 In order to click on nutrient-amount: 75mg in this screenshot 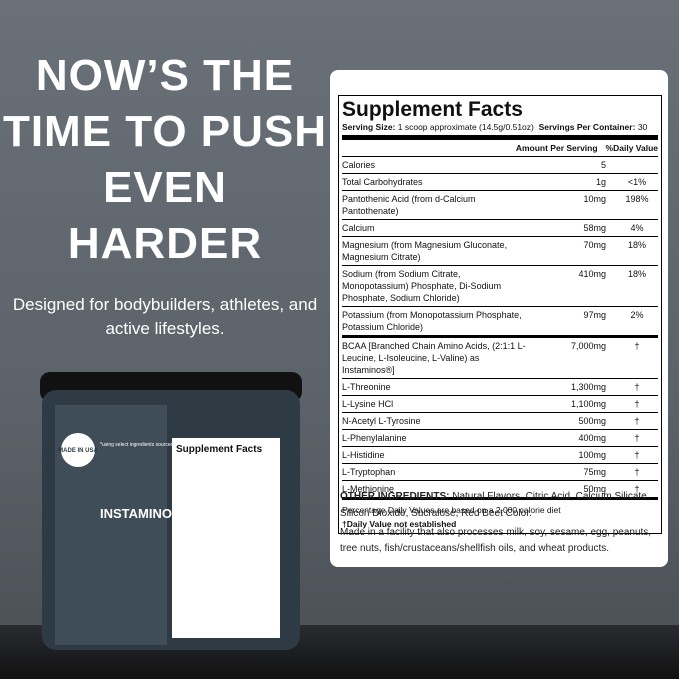, I will do `click(594, 472)`.